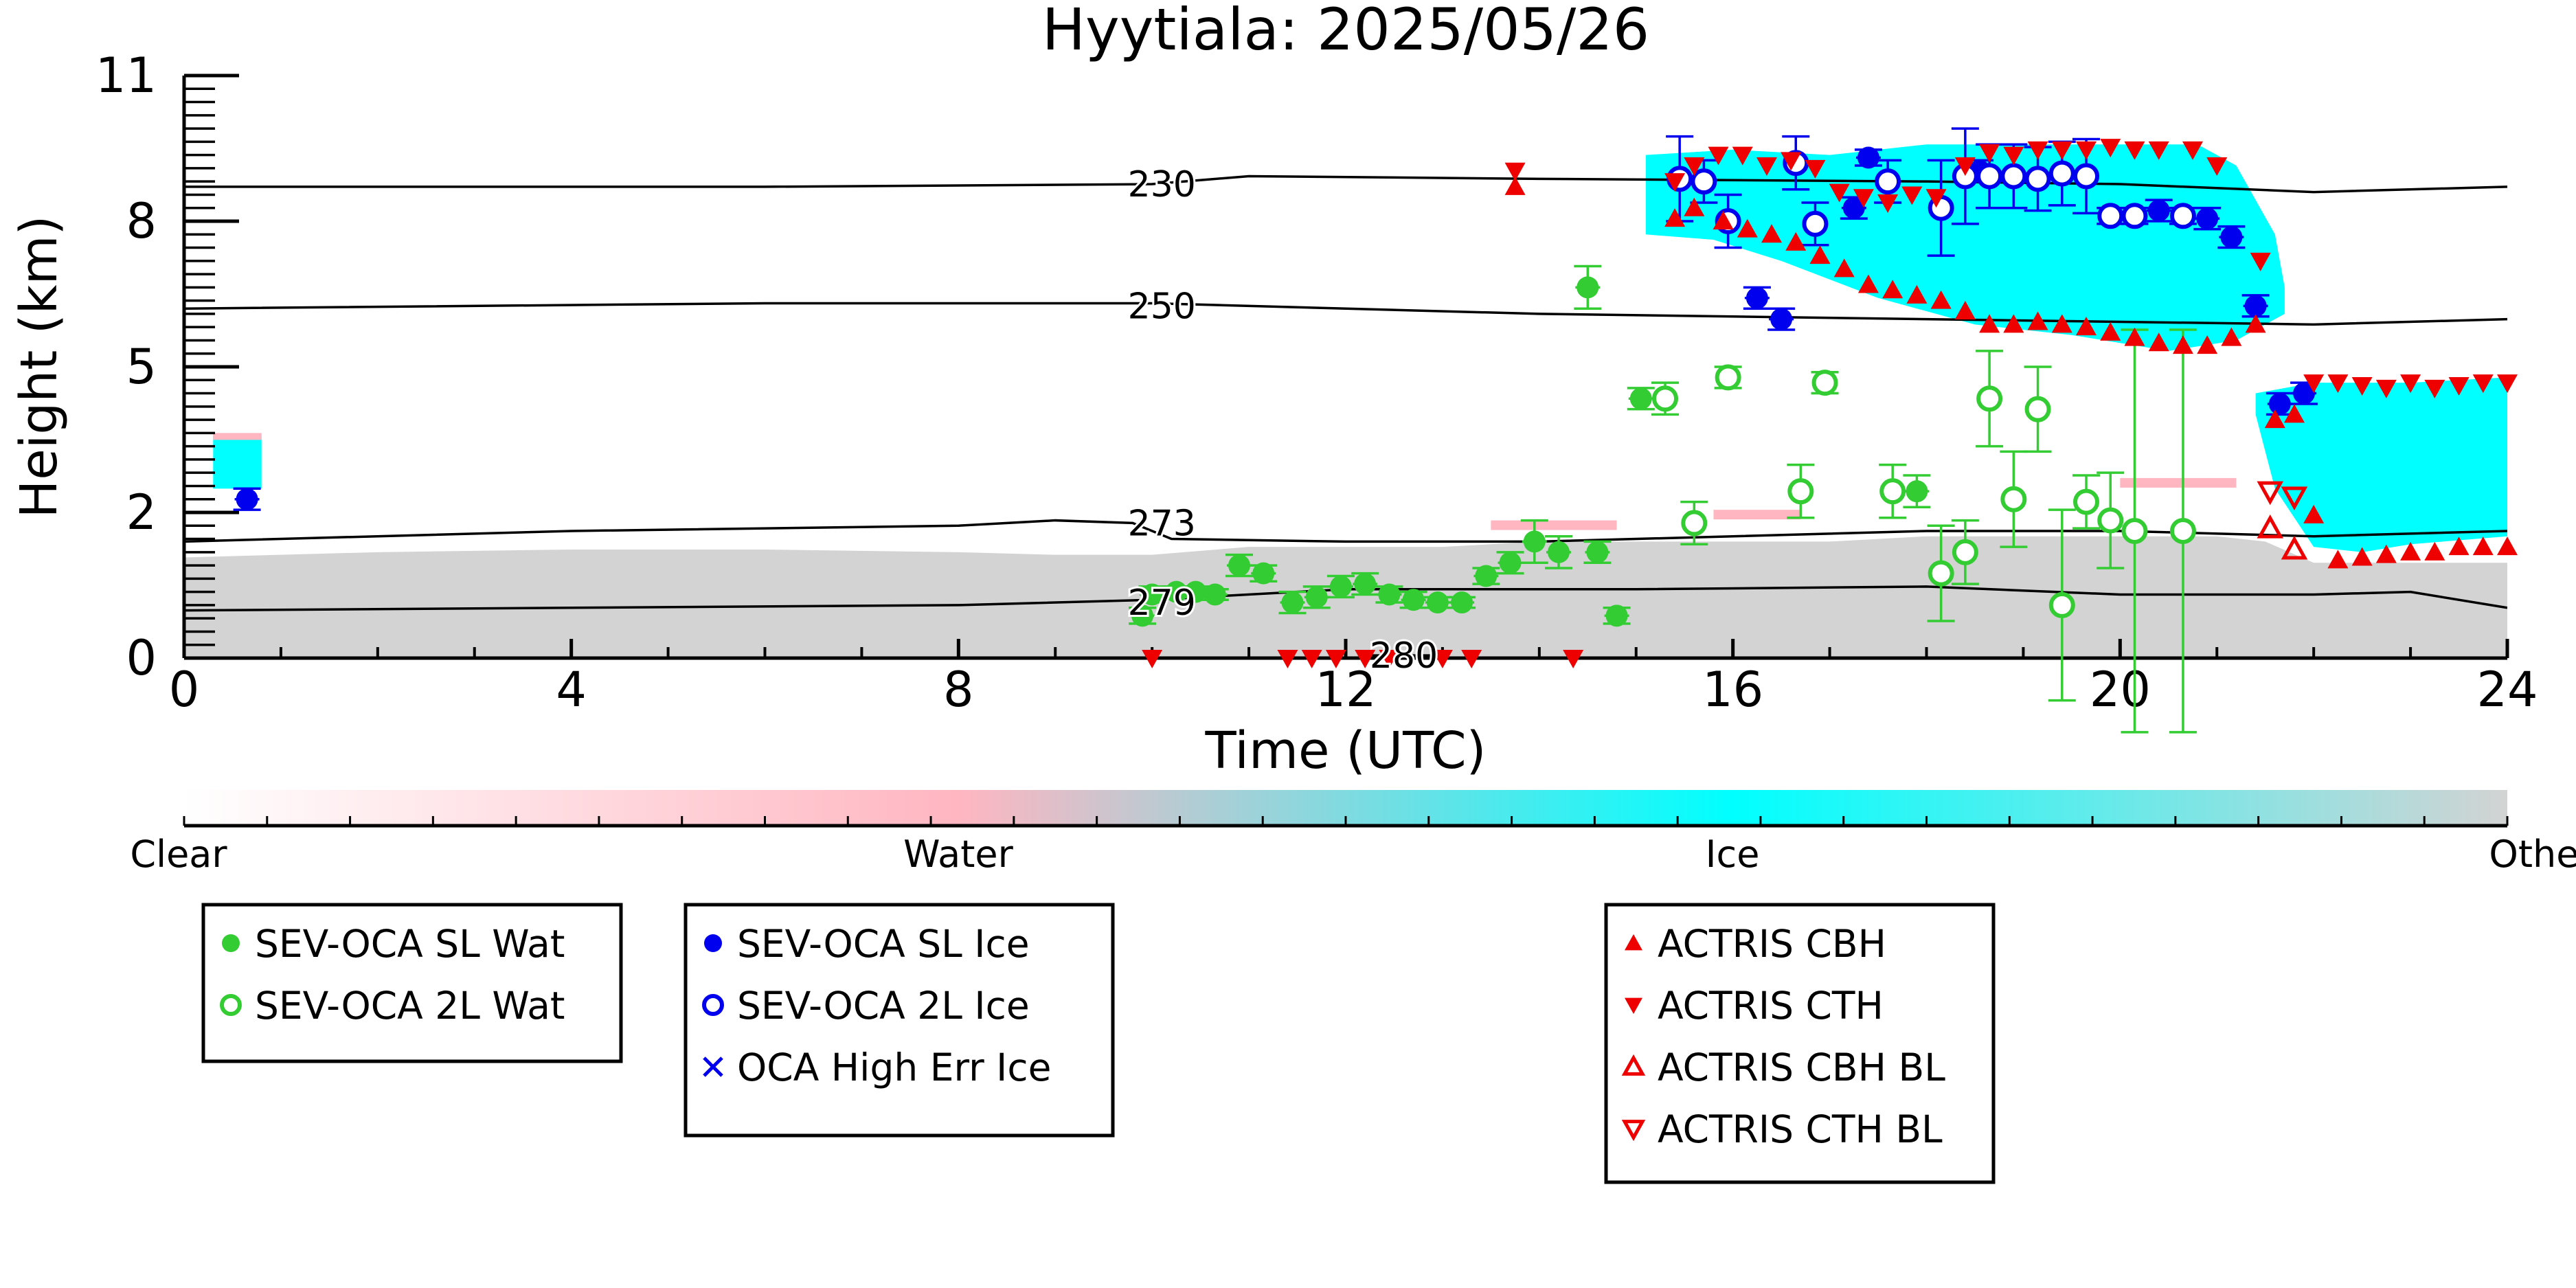  I want to click on series-actris-cbh-bl, so click(2282, 537).